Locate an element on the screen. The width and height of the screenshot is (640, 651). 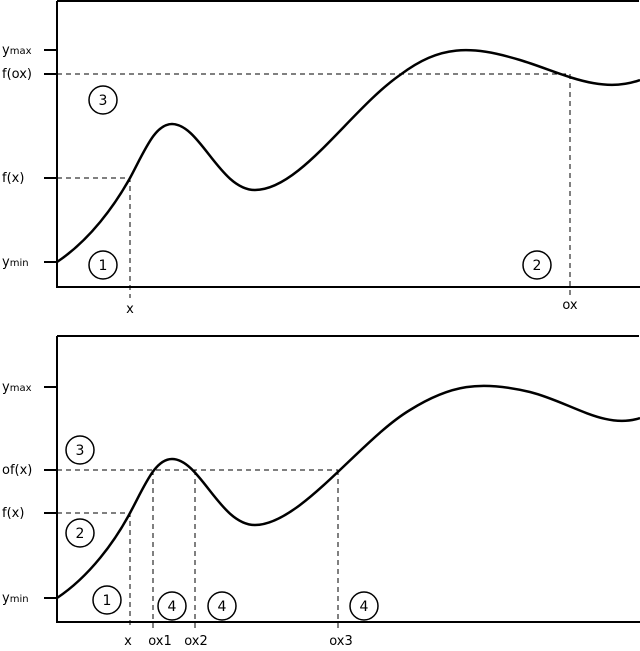
y-label-main: f(ox) is located at coordinates (17, 74).